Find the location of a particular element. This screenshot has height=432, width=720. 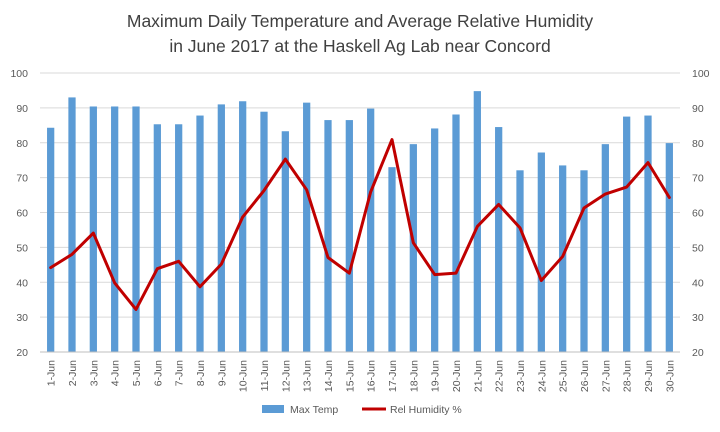

x-tick-label: 16-Jun is located at coordinates (372, 376).